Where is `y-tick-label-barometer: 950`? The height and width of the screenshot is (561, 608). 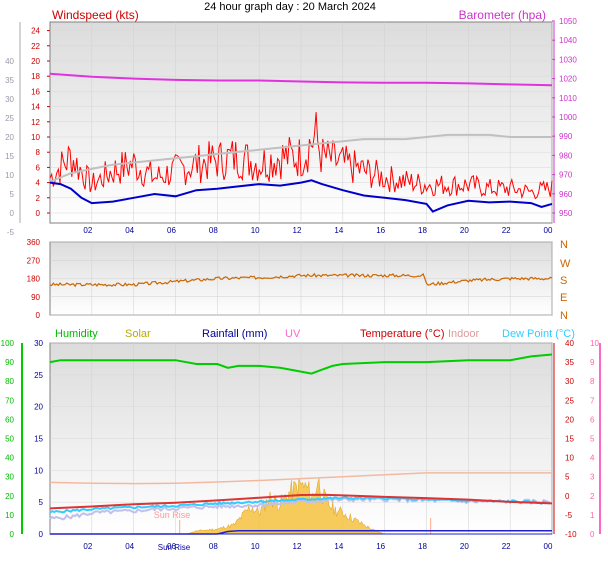
y-tick-label-barometer: 950 is located at coordinates (566, 213).